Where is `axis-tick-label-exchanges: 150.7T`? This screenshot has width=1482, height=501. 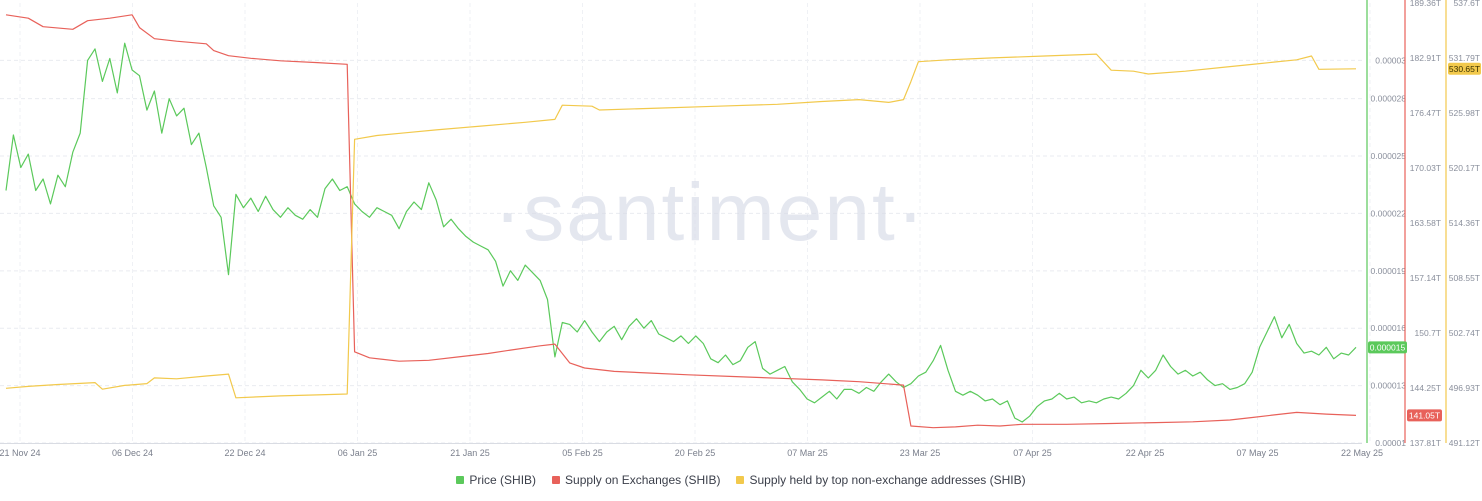
axis-tick-label-exchanges: 150.7T is located at coordinates (1428, 333).